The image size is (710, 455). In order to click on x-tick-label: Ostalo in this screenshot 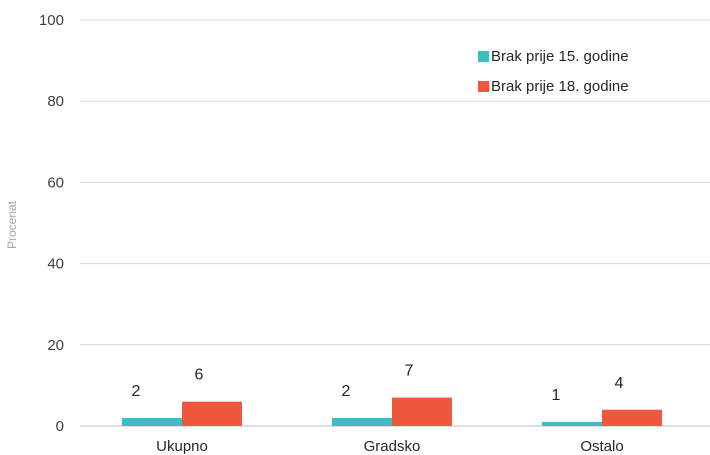, I will do `click(601, 446)`.